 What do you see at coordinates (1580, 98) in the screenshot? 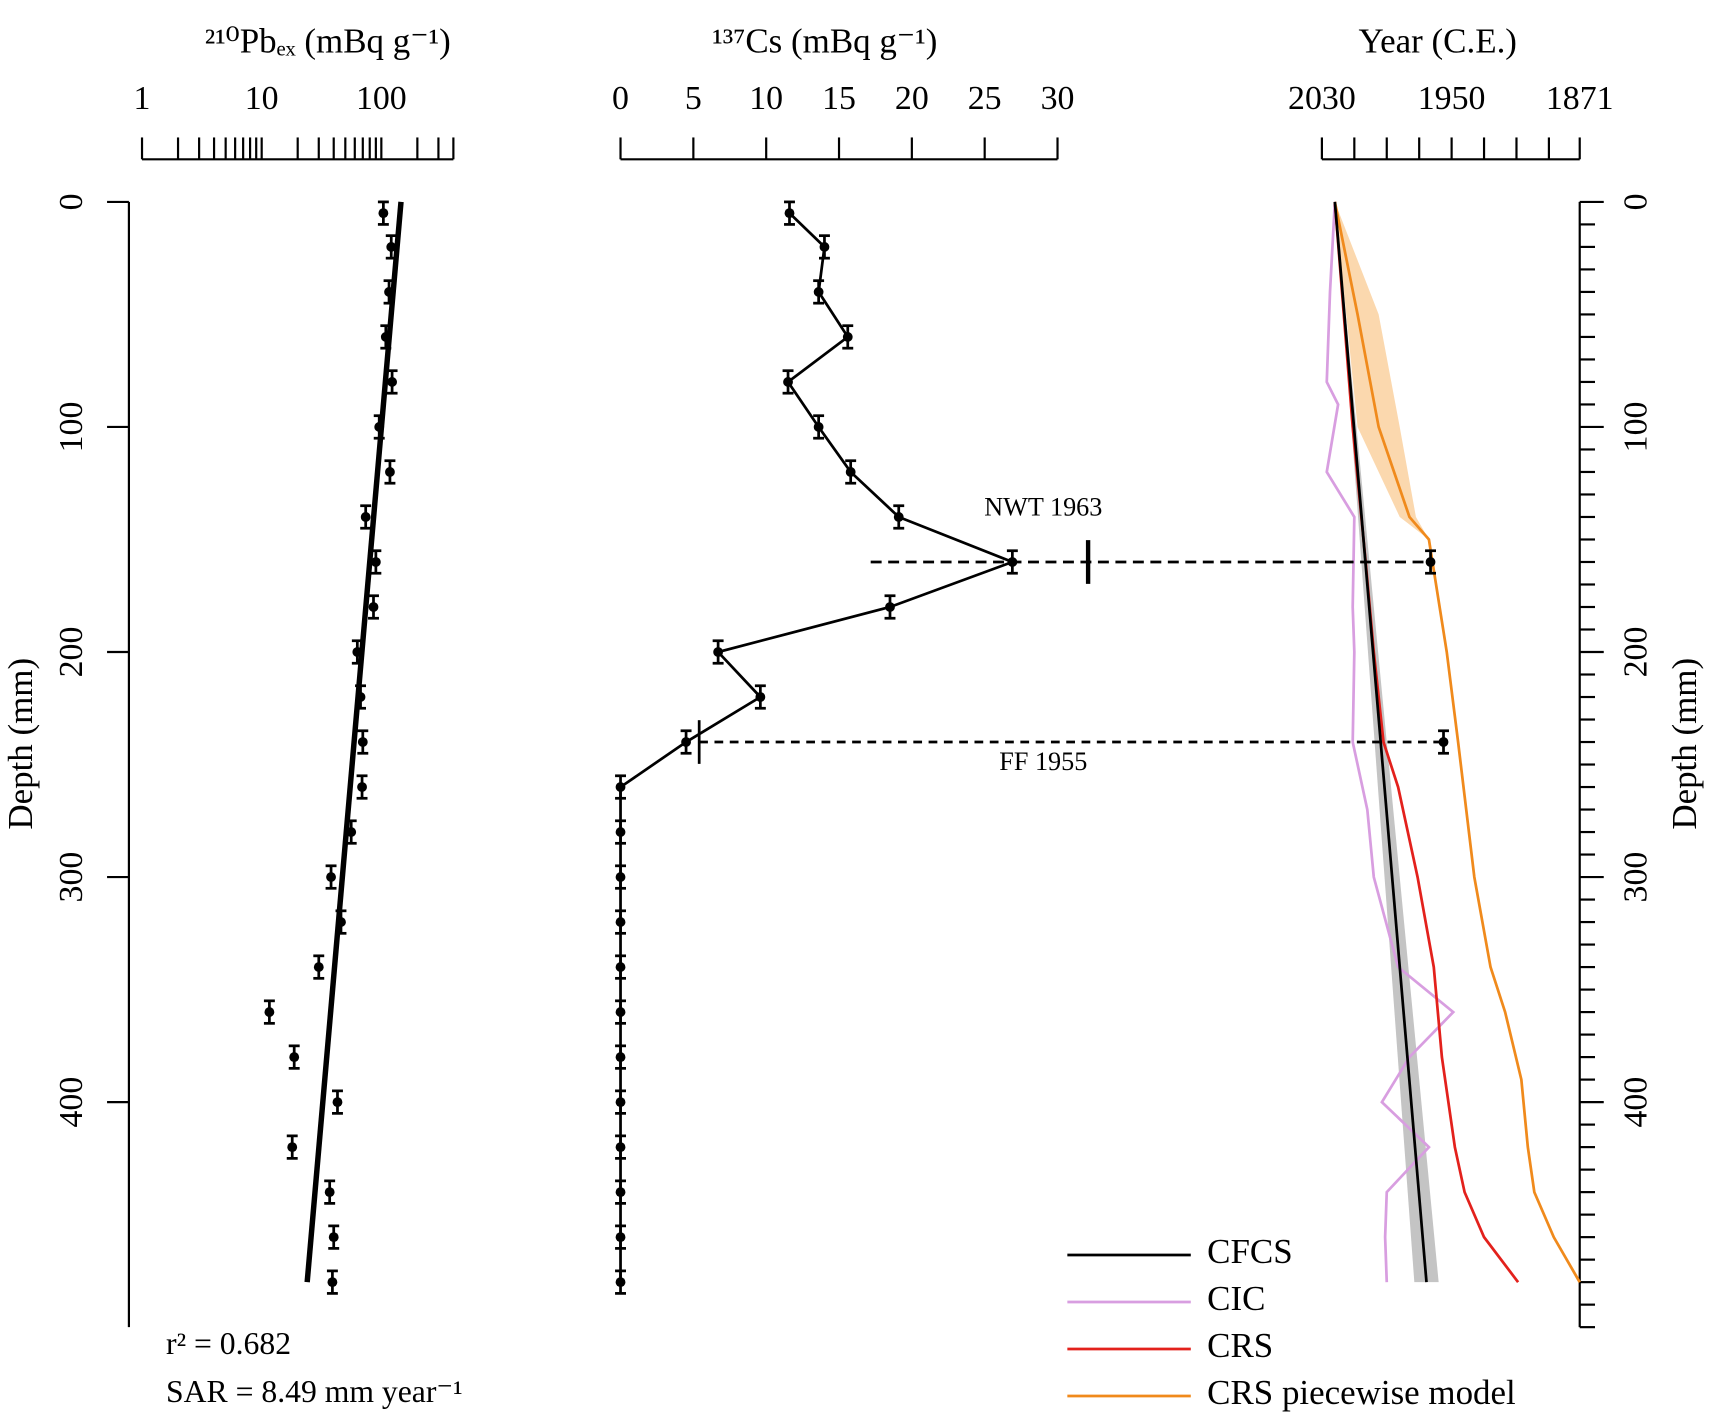
I see `x-tick-label: 1871` at bounding box center [1580, 98].